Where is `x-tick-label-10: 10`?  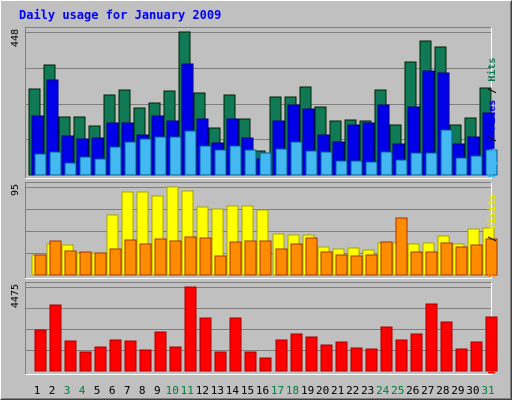
x-tick-label-10: 10 is located at coordinates (172, 390).